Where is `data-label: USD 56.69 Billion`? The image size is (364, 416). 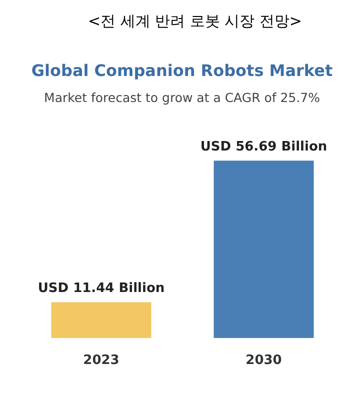
data-label: USD 56.69 Billion is located at coordinates (264, 147).